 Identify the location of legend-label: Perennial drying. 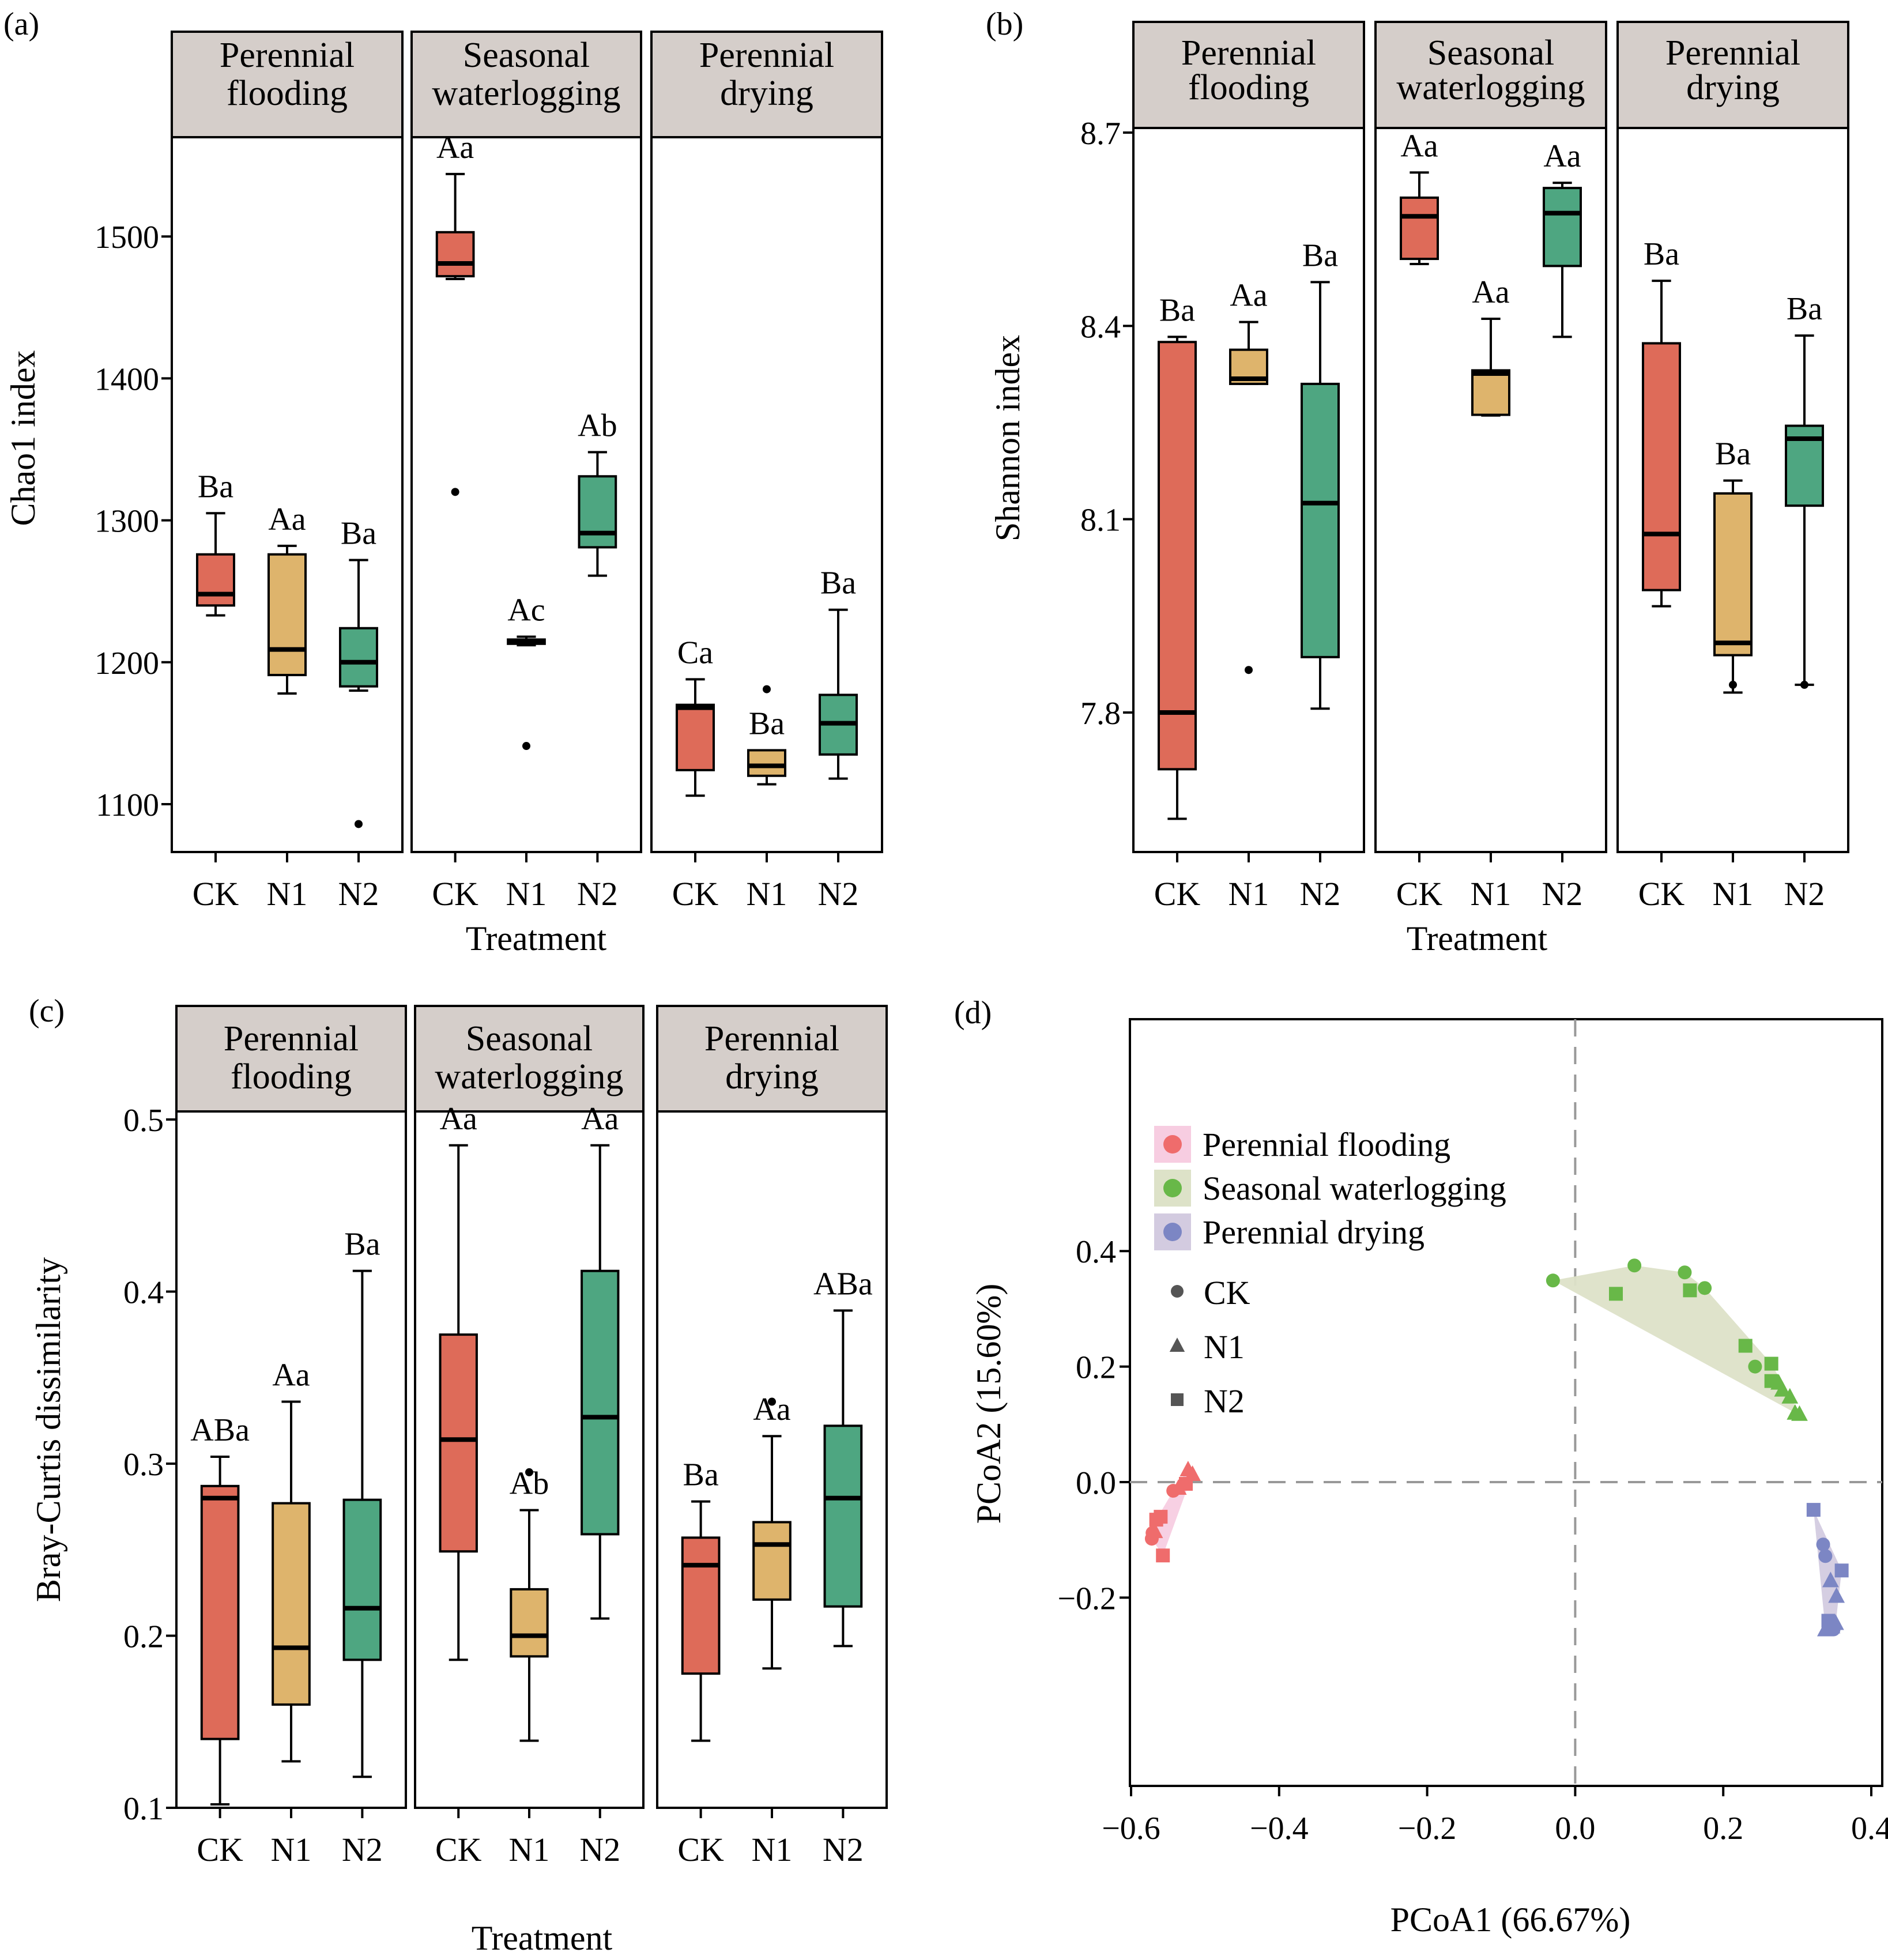
(1314, 1232).